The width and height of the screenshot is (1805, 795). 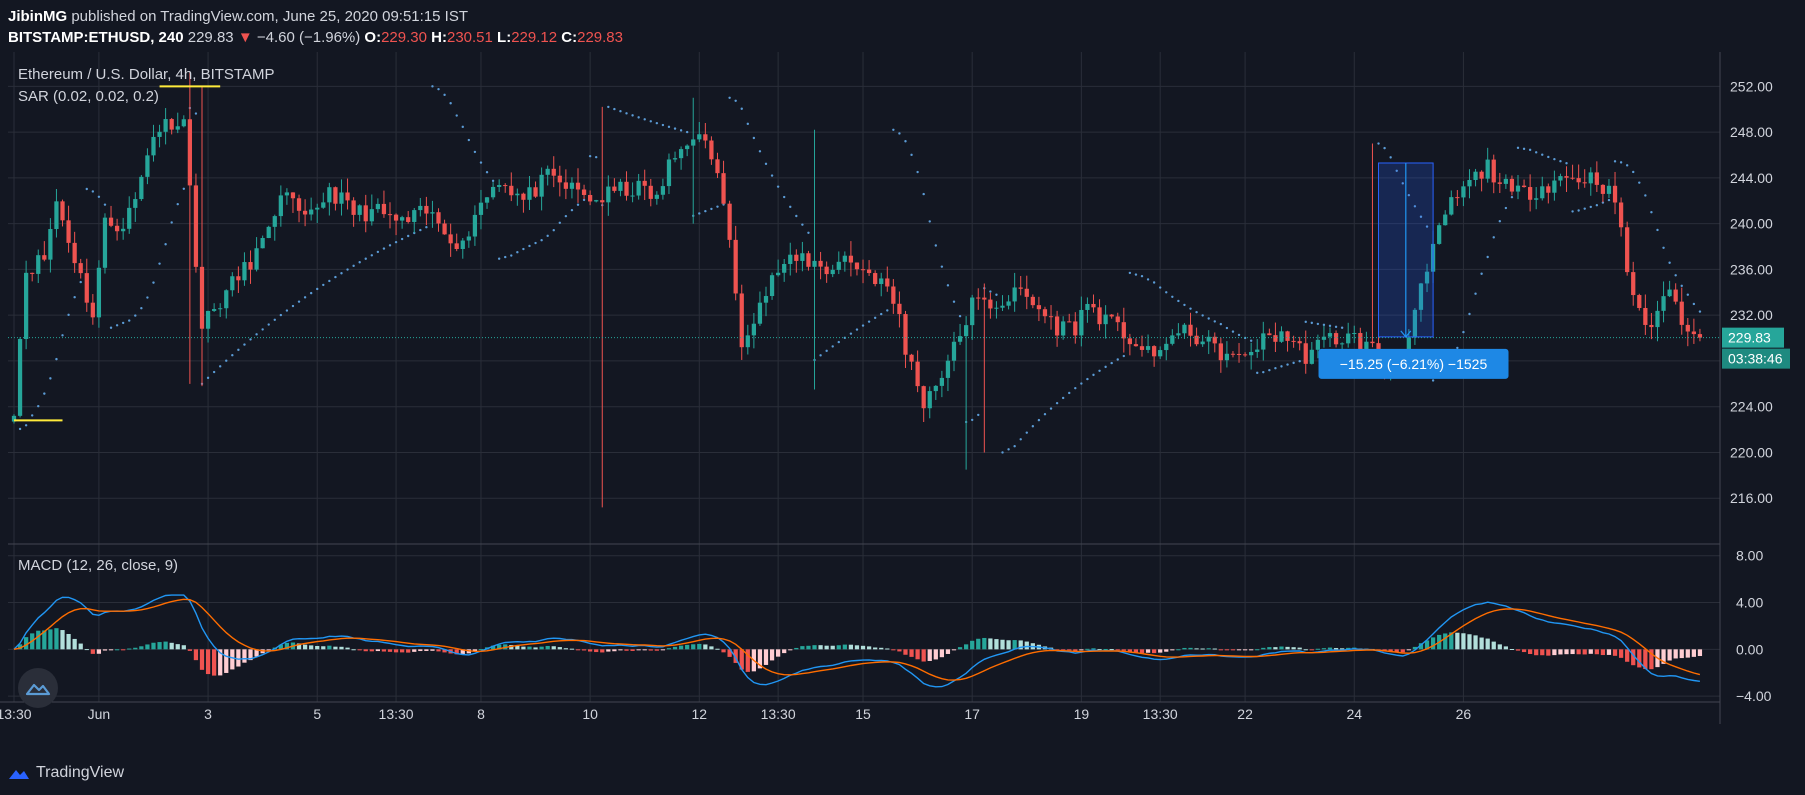 I want to click on measure-label-box, so click(x=1413, y=363).